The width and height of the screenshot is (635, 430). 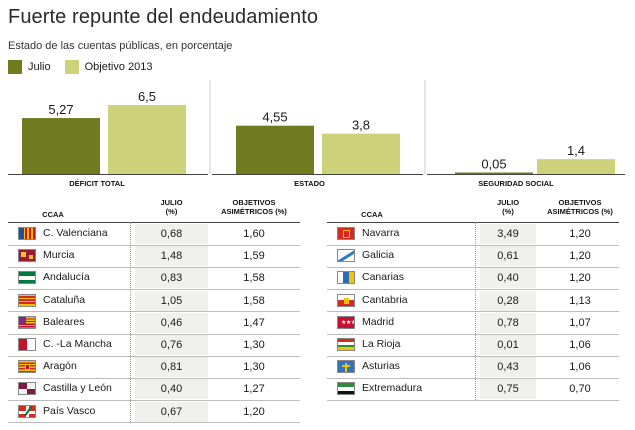 What do you see at coordinates (154, 234) in the screenshot?
I see `table-row: C. Valenciana 0,68 1,60` at bounding box center [154, 234].